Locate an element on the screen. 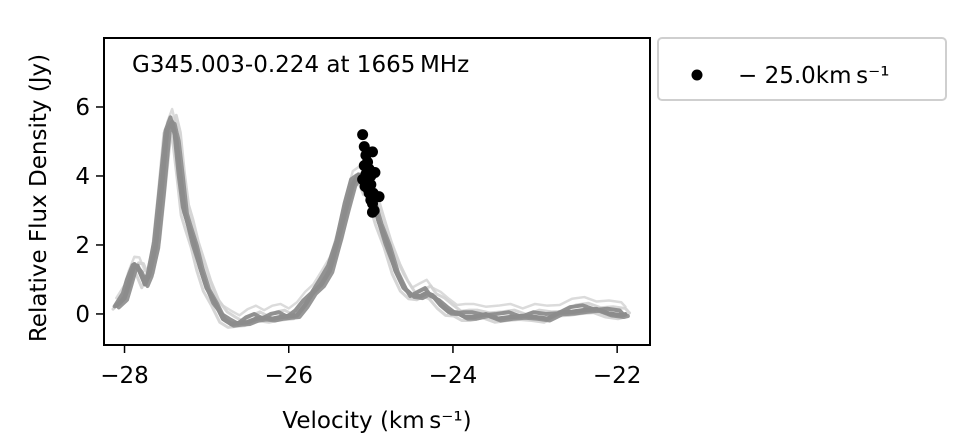  y-axis: 0 2 4 6 is located at coordinates (89, 211).